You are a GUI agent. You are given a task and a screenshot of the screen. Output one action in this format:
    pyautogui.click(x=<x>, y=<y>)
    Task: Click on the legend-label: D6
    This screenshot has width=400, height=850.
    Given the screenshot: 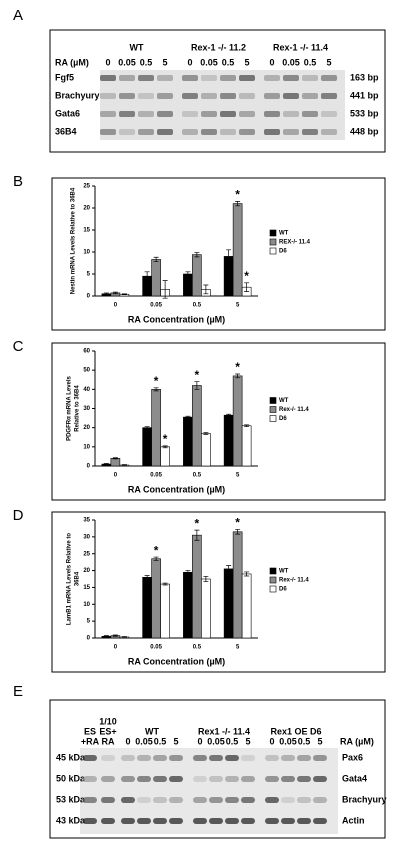 What is the action you would take?
    pyautogui.click(x=283, y=419)
    